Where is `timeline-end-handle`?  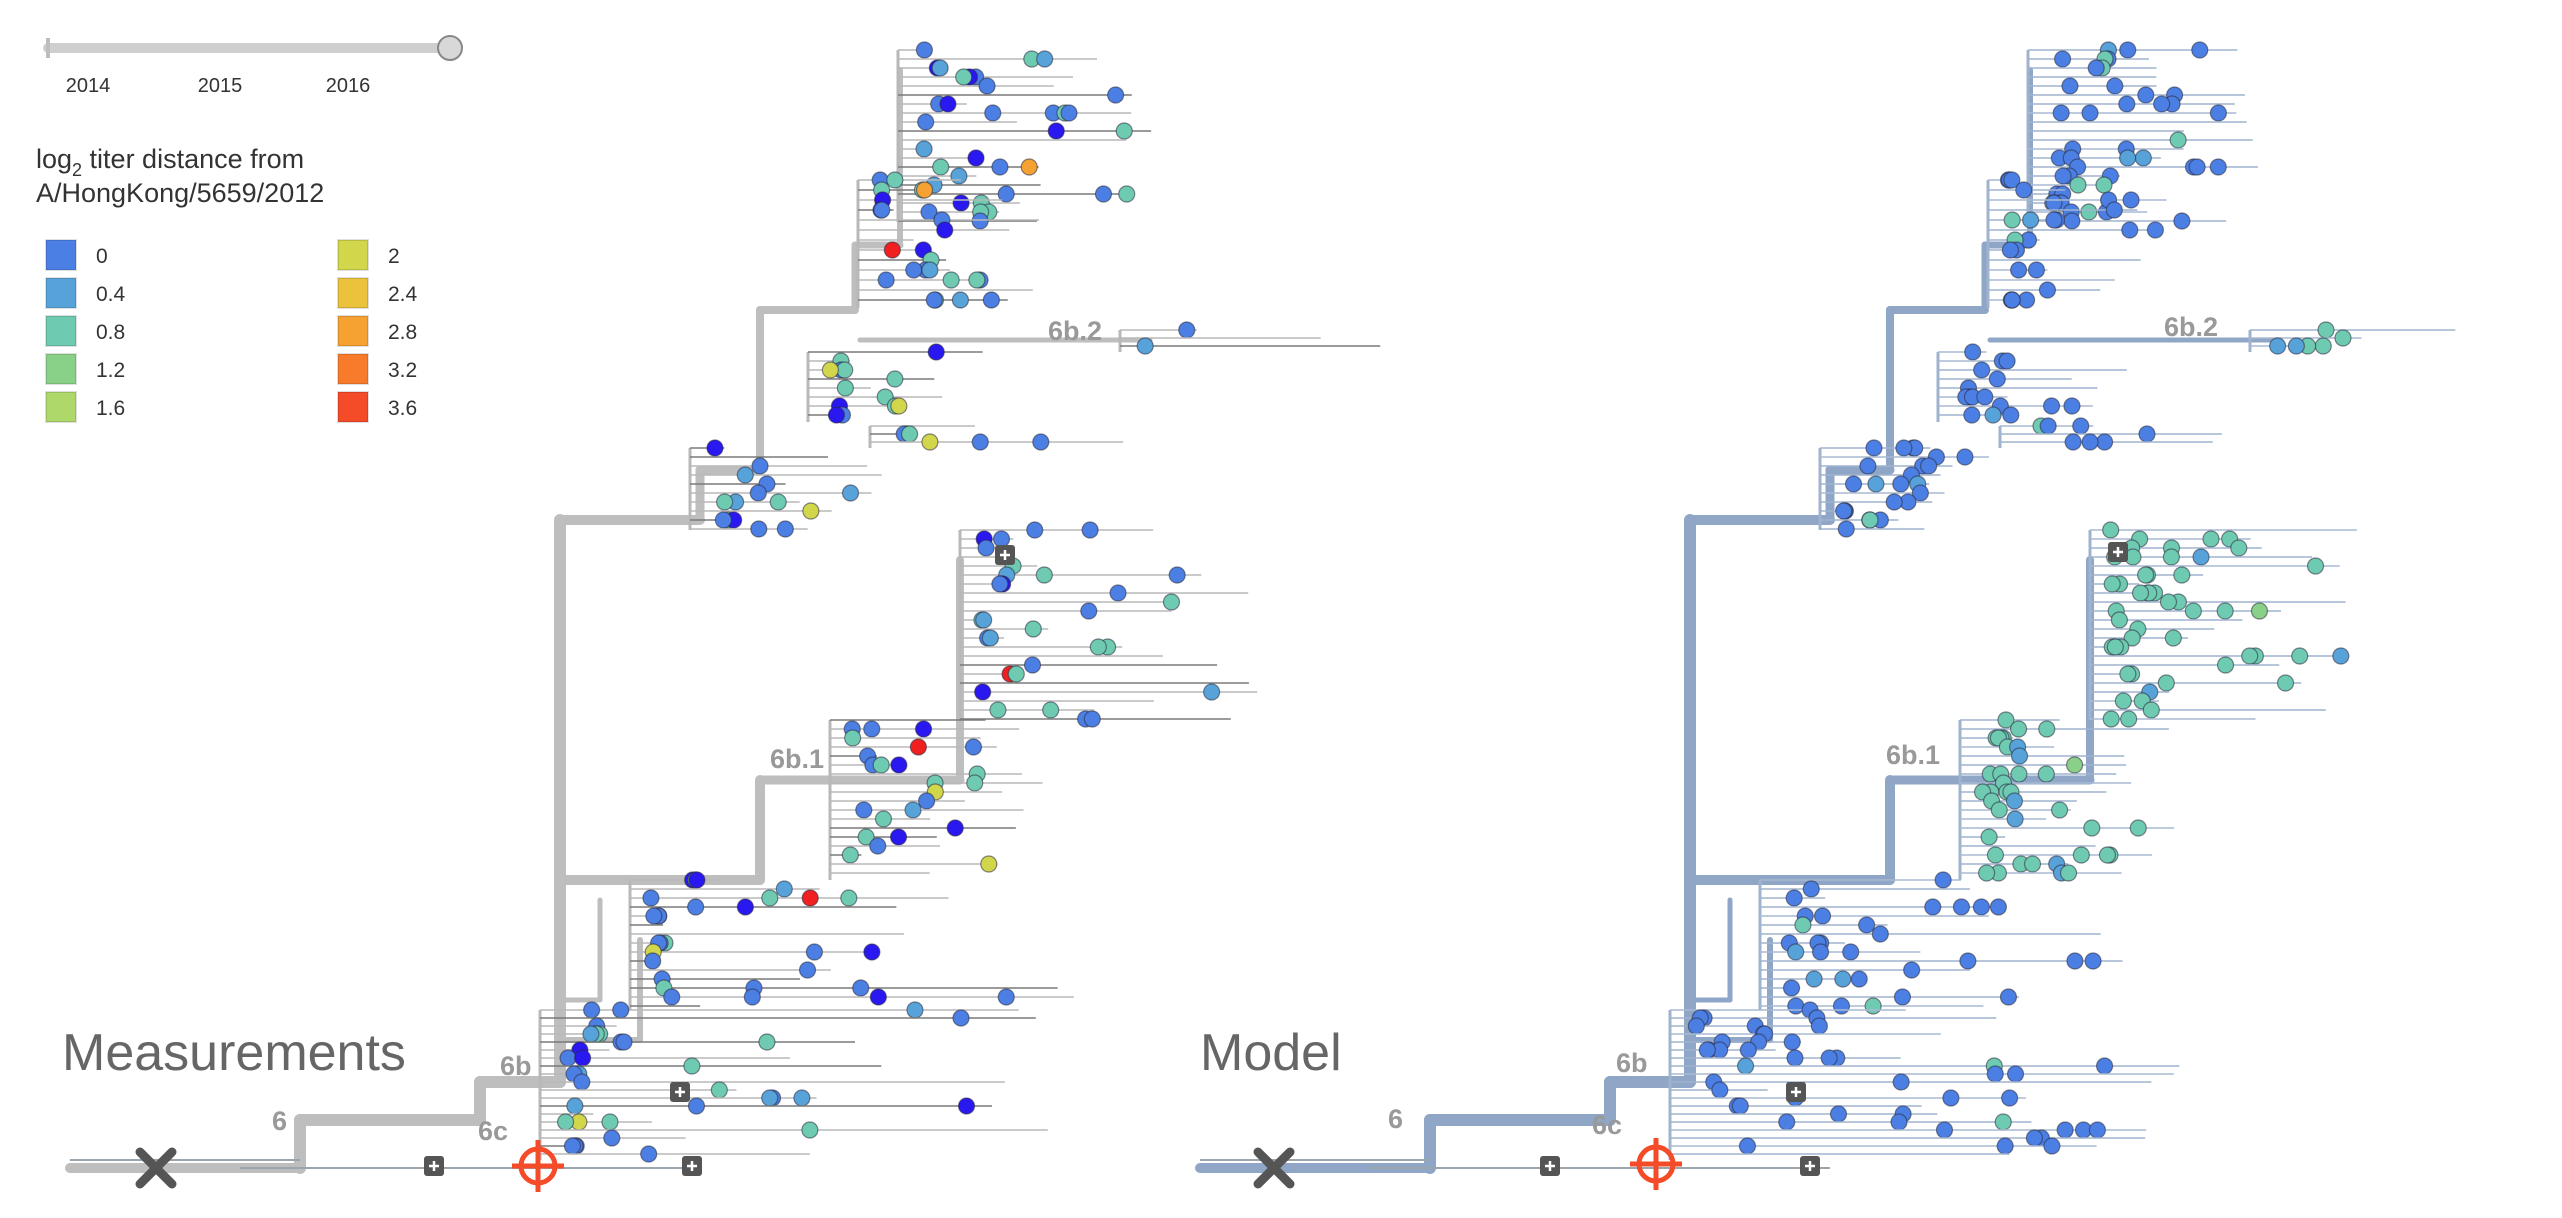
timeline-end-handle is located at coordinates (450, 48).